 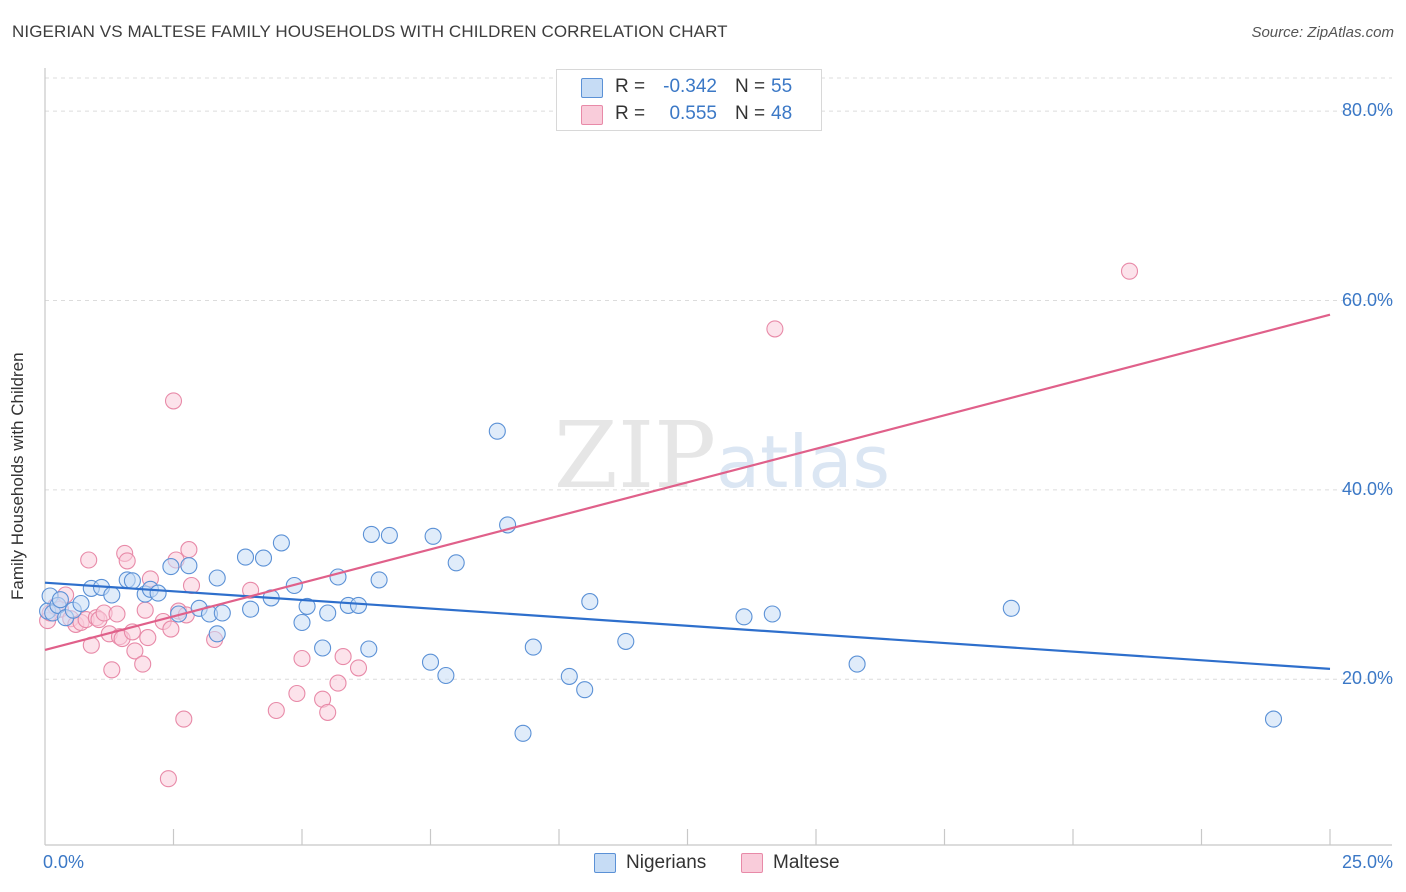 What do you see at coordinates (687, 625) in the screenshot?
I see `nigerians-trend-line` at bounding box center [687, 625].